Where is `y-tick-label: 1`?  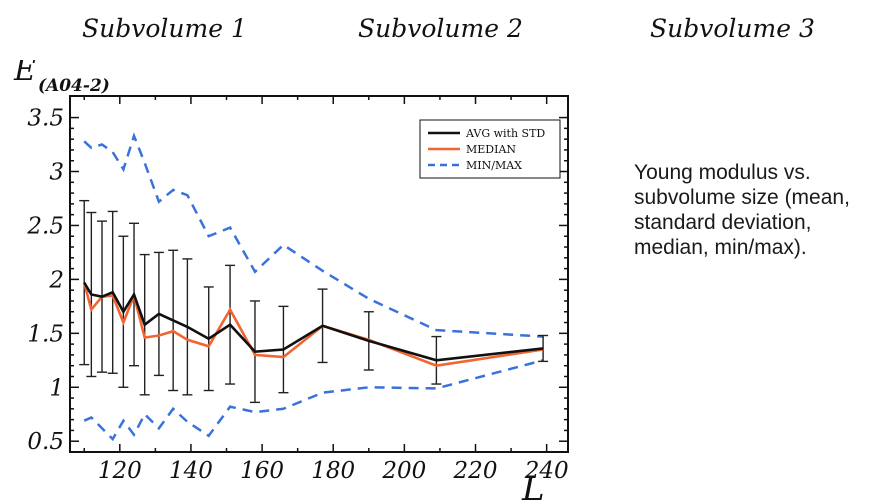 y-tick-label: 1 is located at coordinates (56, 388).